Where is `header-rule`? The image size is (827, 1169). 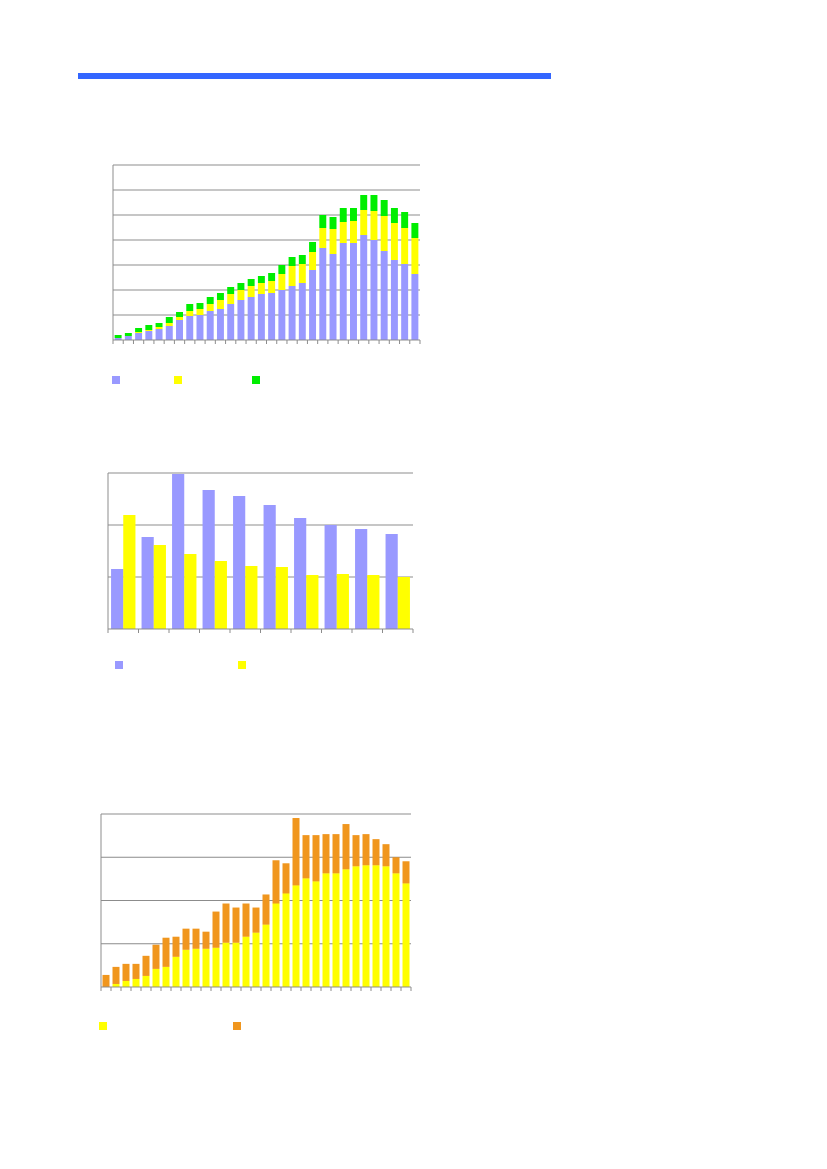
header-rule is located at coordinates (314, 76).